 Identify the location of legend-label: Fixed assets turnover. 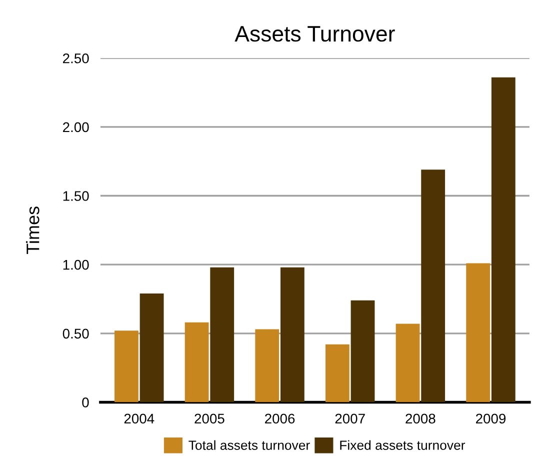
(403, 445).